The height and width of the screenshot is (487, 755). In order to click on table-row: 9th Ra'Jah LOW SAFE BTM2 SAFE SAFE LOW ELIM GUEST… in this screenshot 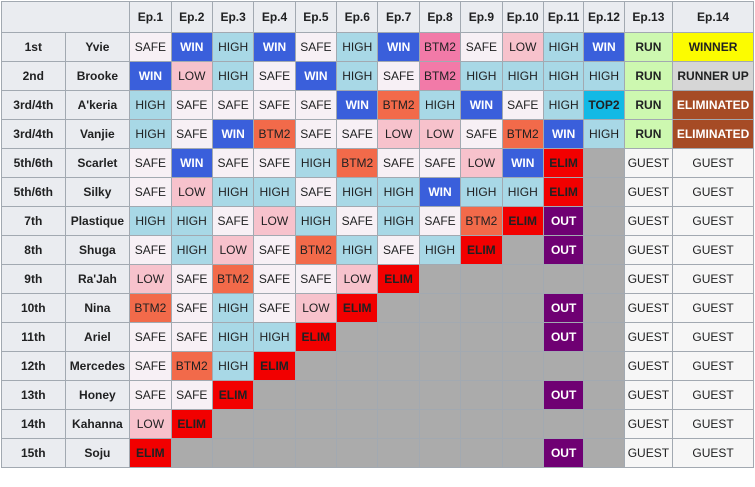, I will do `click(377, 279)`.